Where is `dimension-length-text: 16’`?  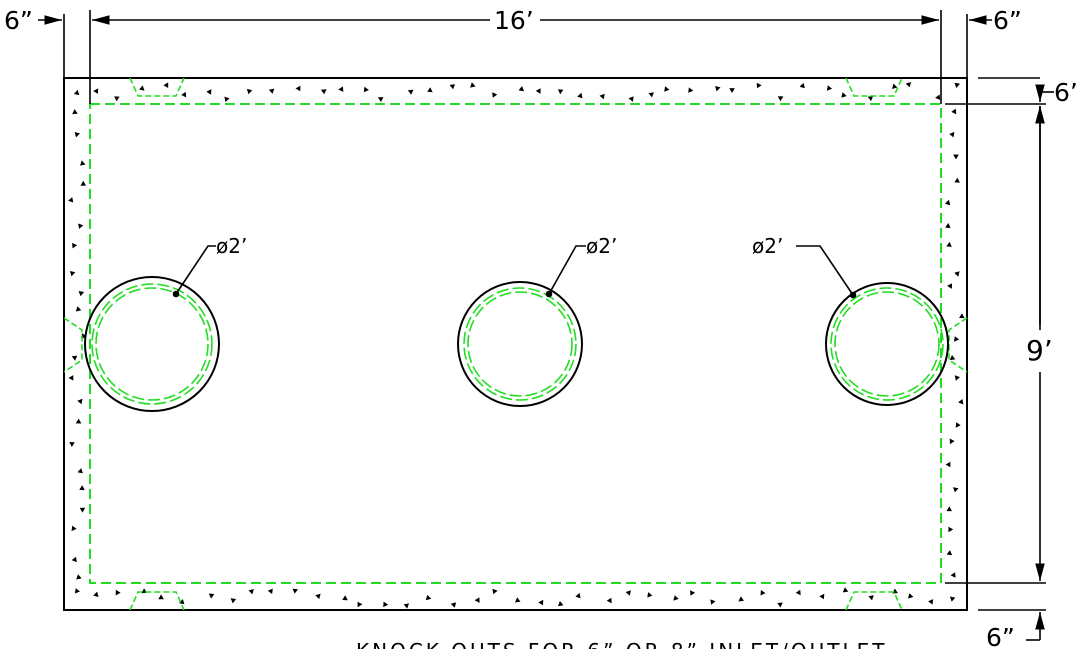 dimension-length-text: 16’ is located at coordinates (514, 20).